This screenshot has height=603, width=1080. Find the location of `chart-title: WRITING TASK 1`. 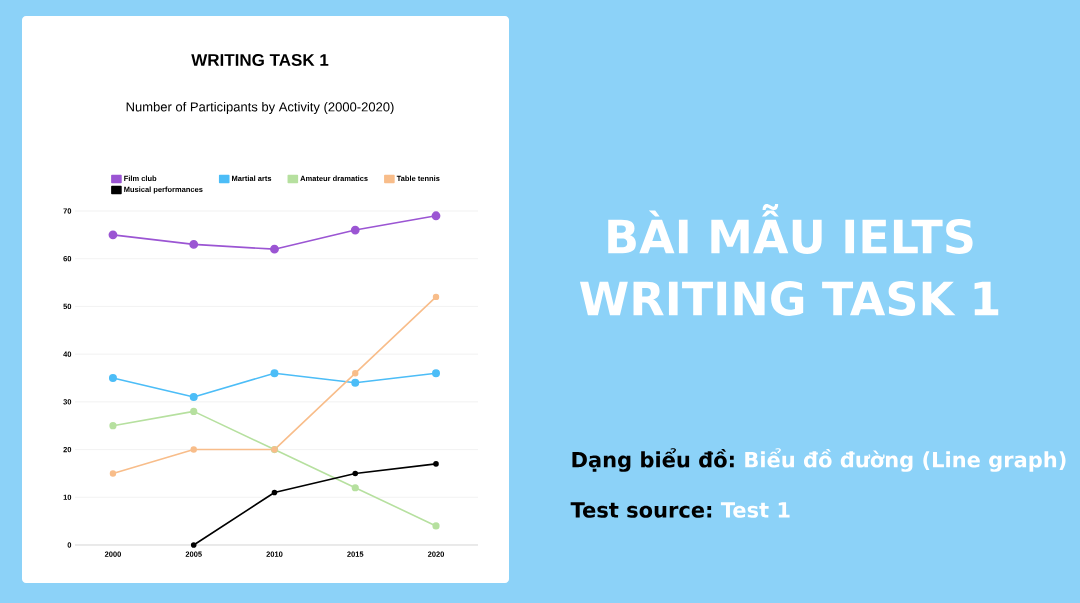

chart-title: WRITING TASK 1 is located at coordinates (260, 60).